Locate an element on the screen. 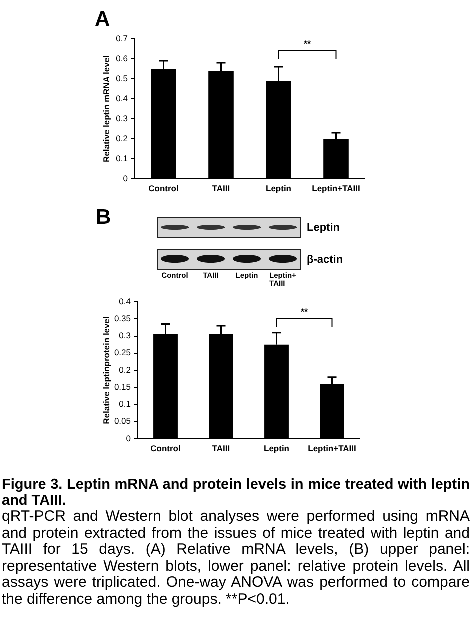 This screenshot has width=472, height=632. chart-title: A is located at coordinates (102, 19).